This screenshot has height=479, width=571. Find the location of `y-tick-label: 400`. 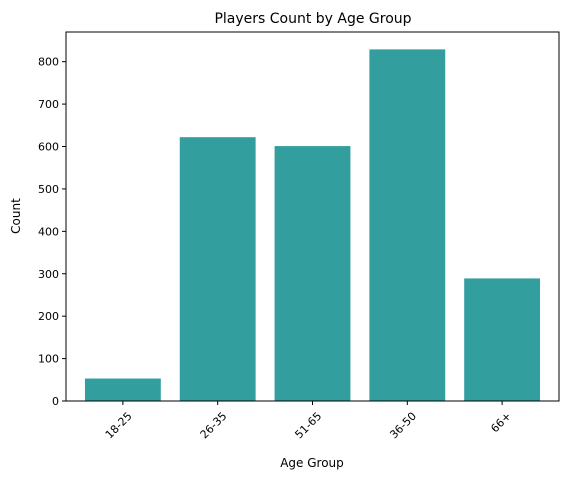

y-tick-label: 400 is located at coordinates (48, 231).